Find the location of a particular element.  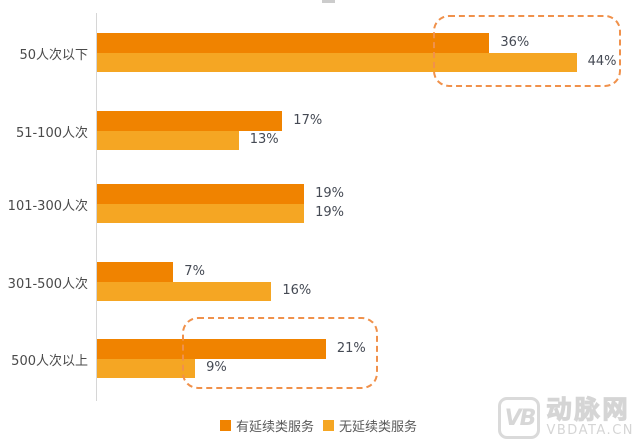

y-axis-line is located at coordinates (96, 207).